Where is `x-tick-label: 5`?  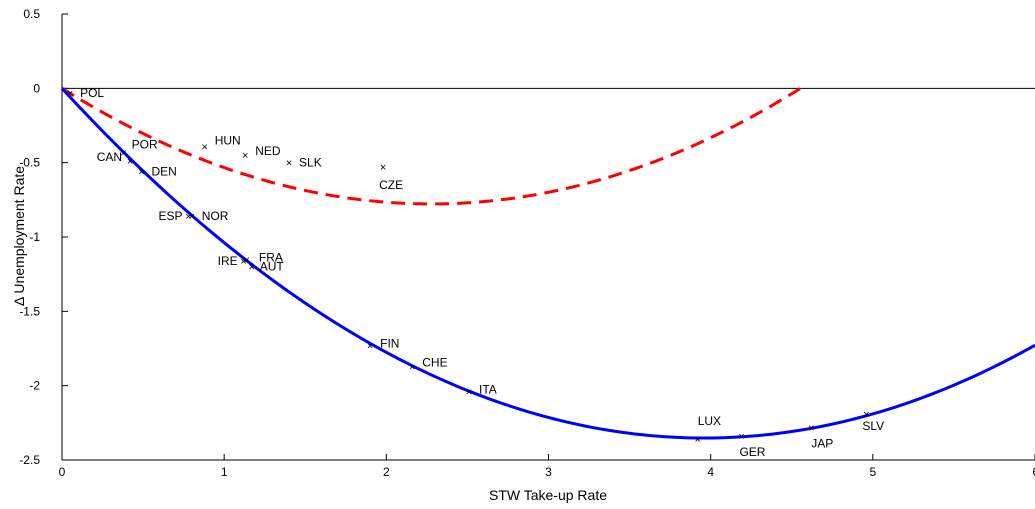 x-tick-label: 5 is located at coordinates (872, 472).